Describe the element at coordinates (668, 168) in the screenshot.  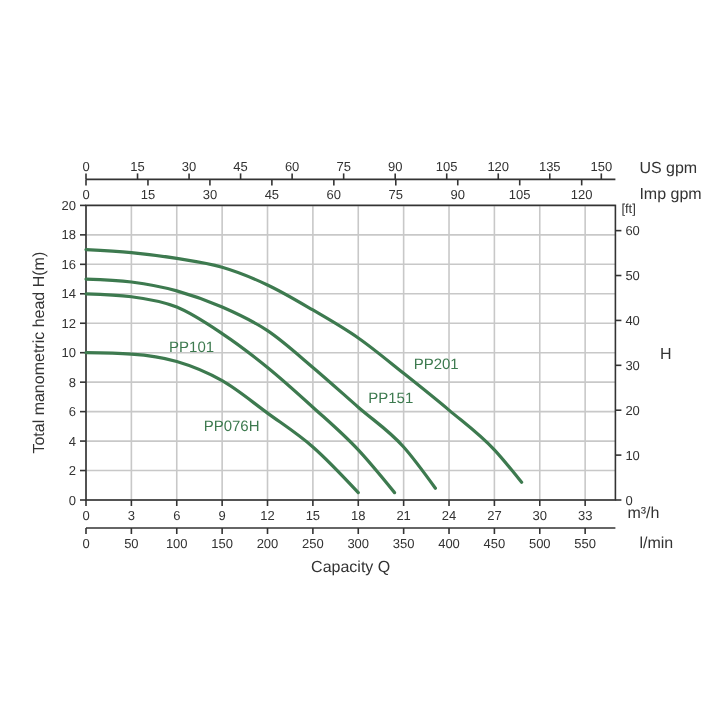
I see `x2-axis-title: US gpm` at that location.